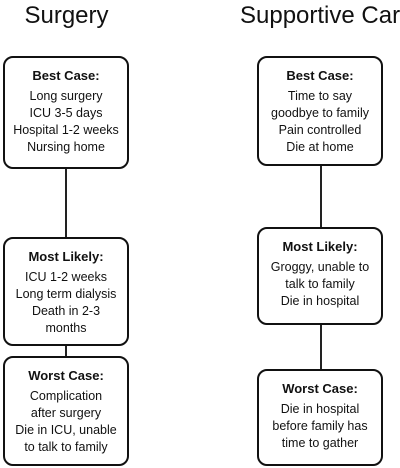 The width and height of the screenshot is (400, 468). What do you see at coordinates (66, 396) in the screenshot?
I see `box-line: Complication` at bounding box center [66, 396].